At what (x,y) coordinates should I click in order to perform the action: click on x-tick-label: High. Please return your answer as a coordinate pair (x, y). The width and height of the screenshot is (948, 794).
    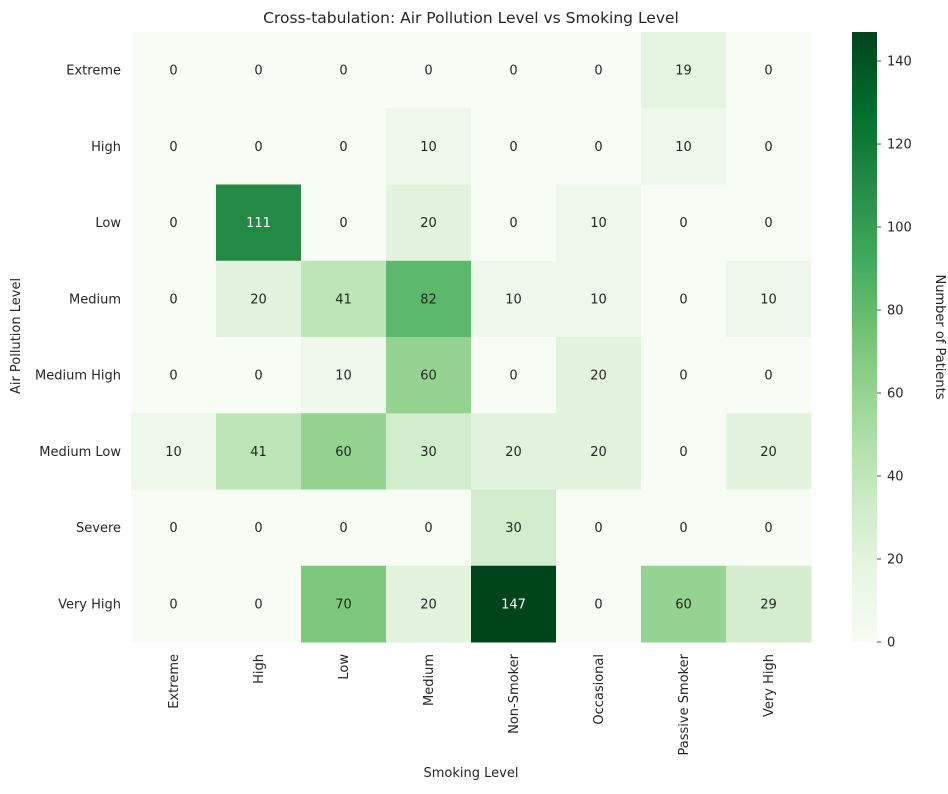
    Looking at the image, I should click on (259, 669).